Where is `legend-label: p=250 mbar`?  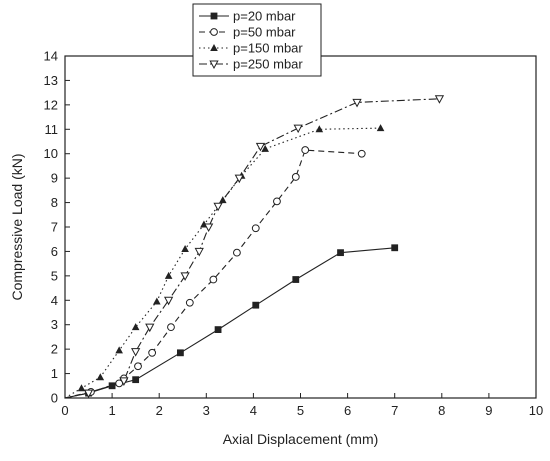 legend-label: p=250 mbar is located at coordinates (268, 64).